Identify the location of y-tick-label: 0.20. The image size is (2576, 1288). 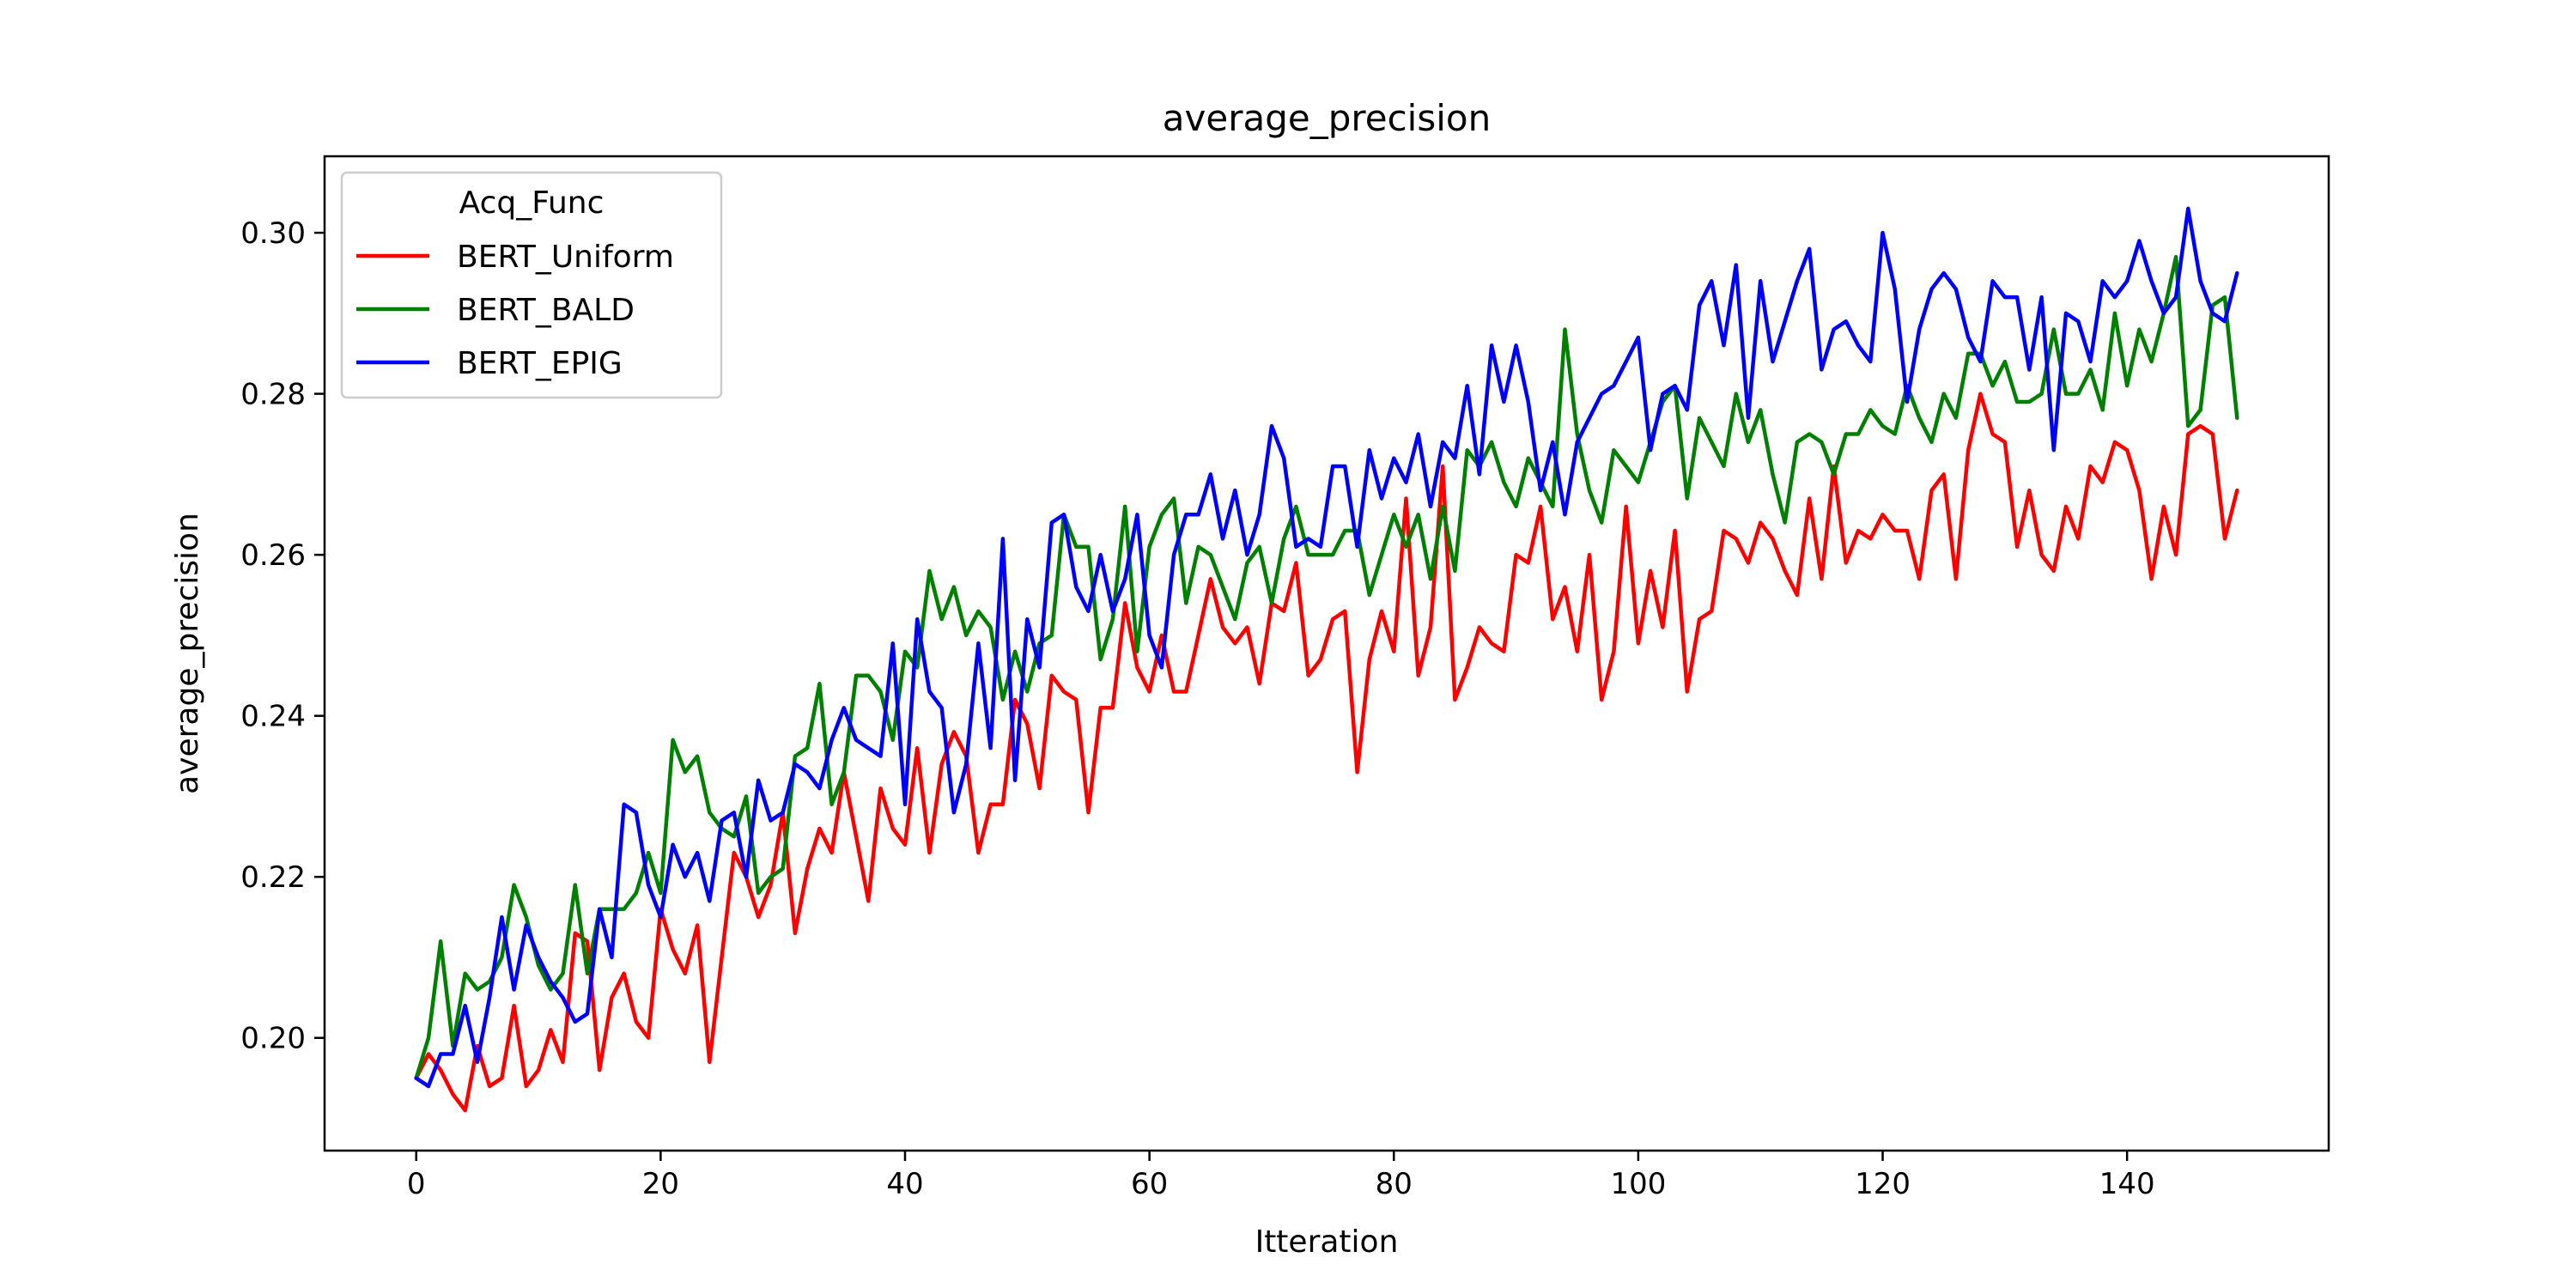
(273, 1039).